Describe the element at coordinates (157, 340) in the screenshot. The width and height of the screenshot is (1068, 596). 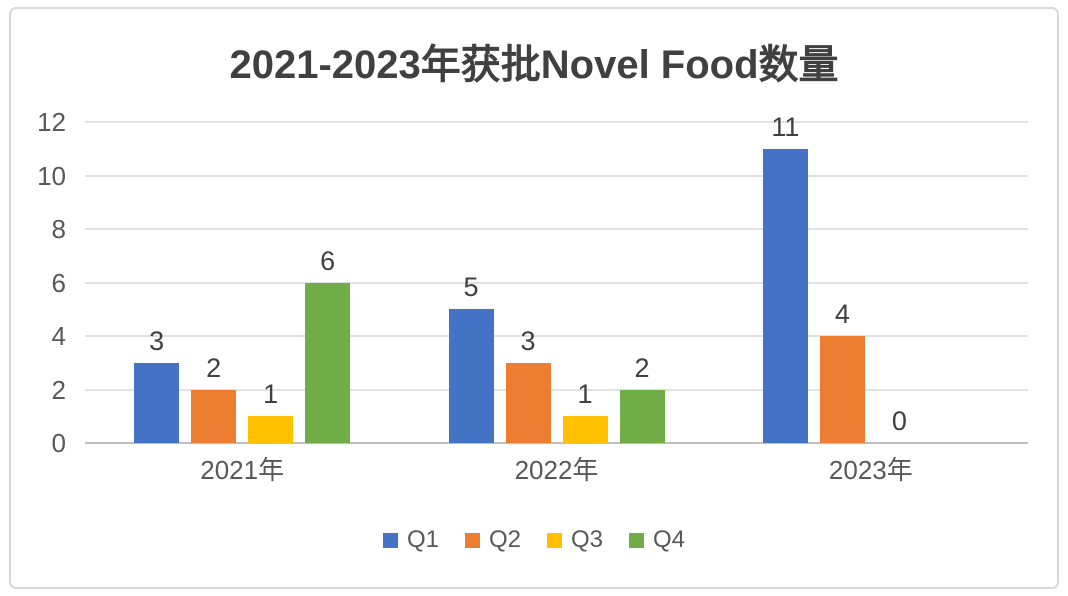
I see `data-label-q1-2021年: 3` at that location.